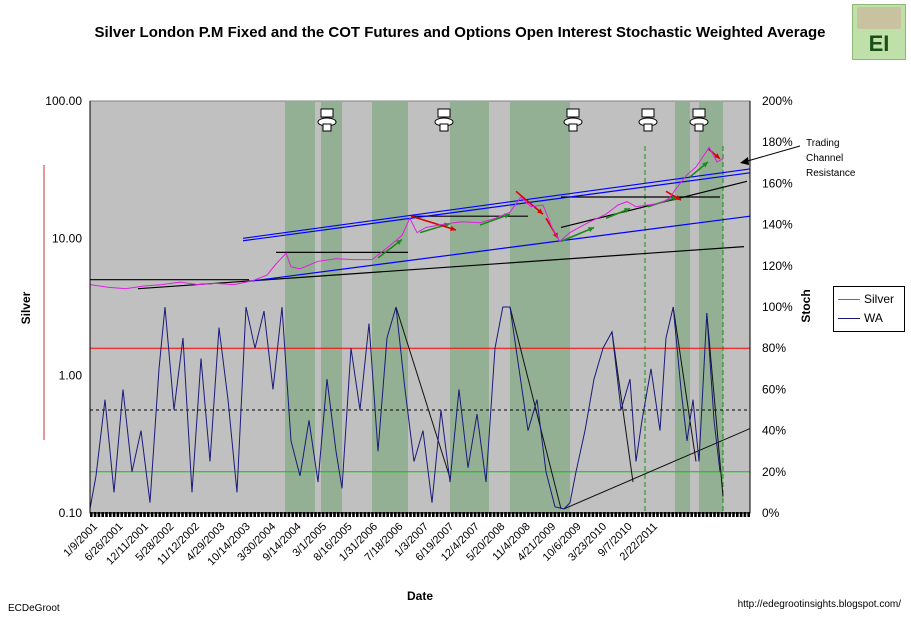 The width and height of the screenshot is (911, 623). What do you see at coordinates (67, 238) in the screenshot?
I see `y-left-tick-label: 10.00` at bounding box center [67, 238].